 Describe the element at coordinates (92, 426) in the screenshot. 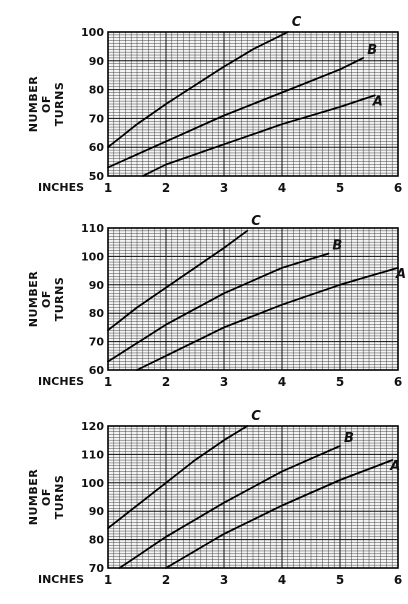

I see `y-tick-label: 120` at that location.